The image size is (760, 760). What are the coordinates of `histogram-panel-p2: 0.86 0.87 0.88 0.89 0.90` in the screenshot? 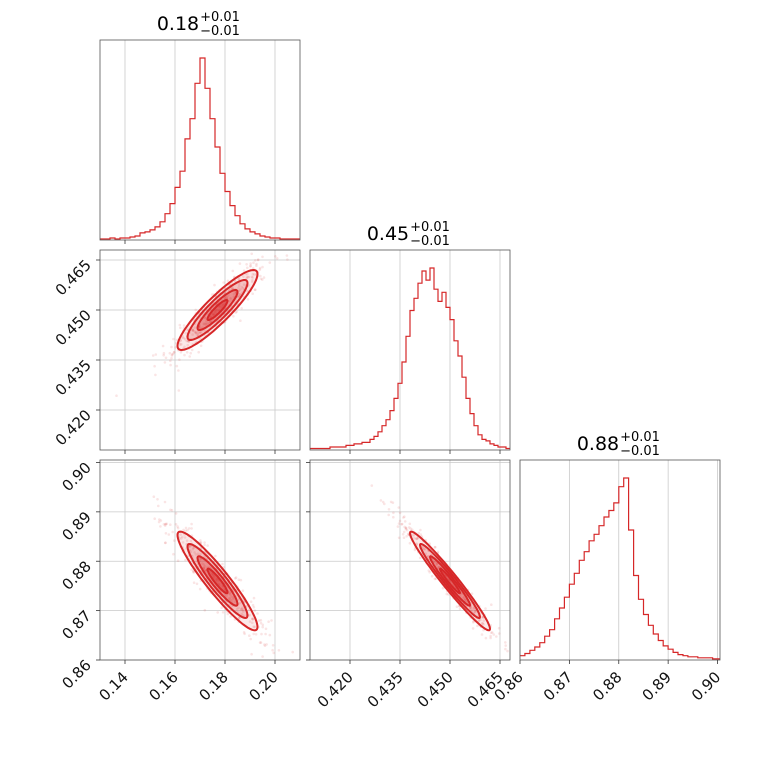 It's located at (607, 581).